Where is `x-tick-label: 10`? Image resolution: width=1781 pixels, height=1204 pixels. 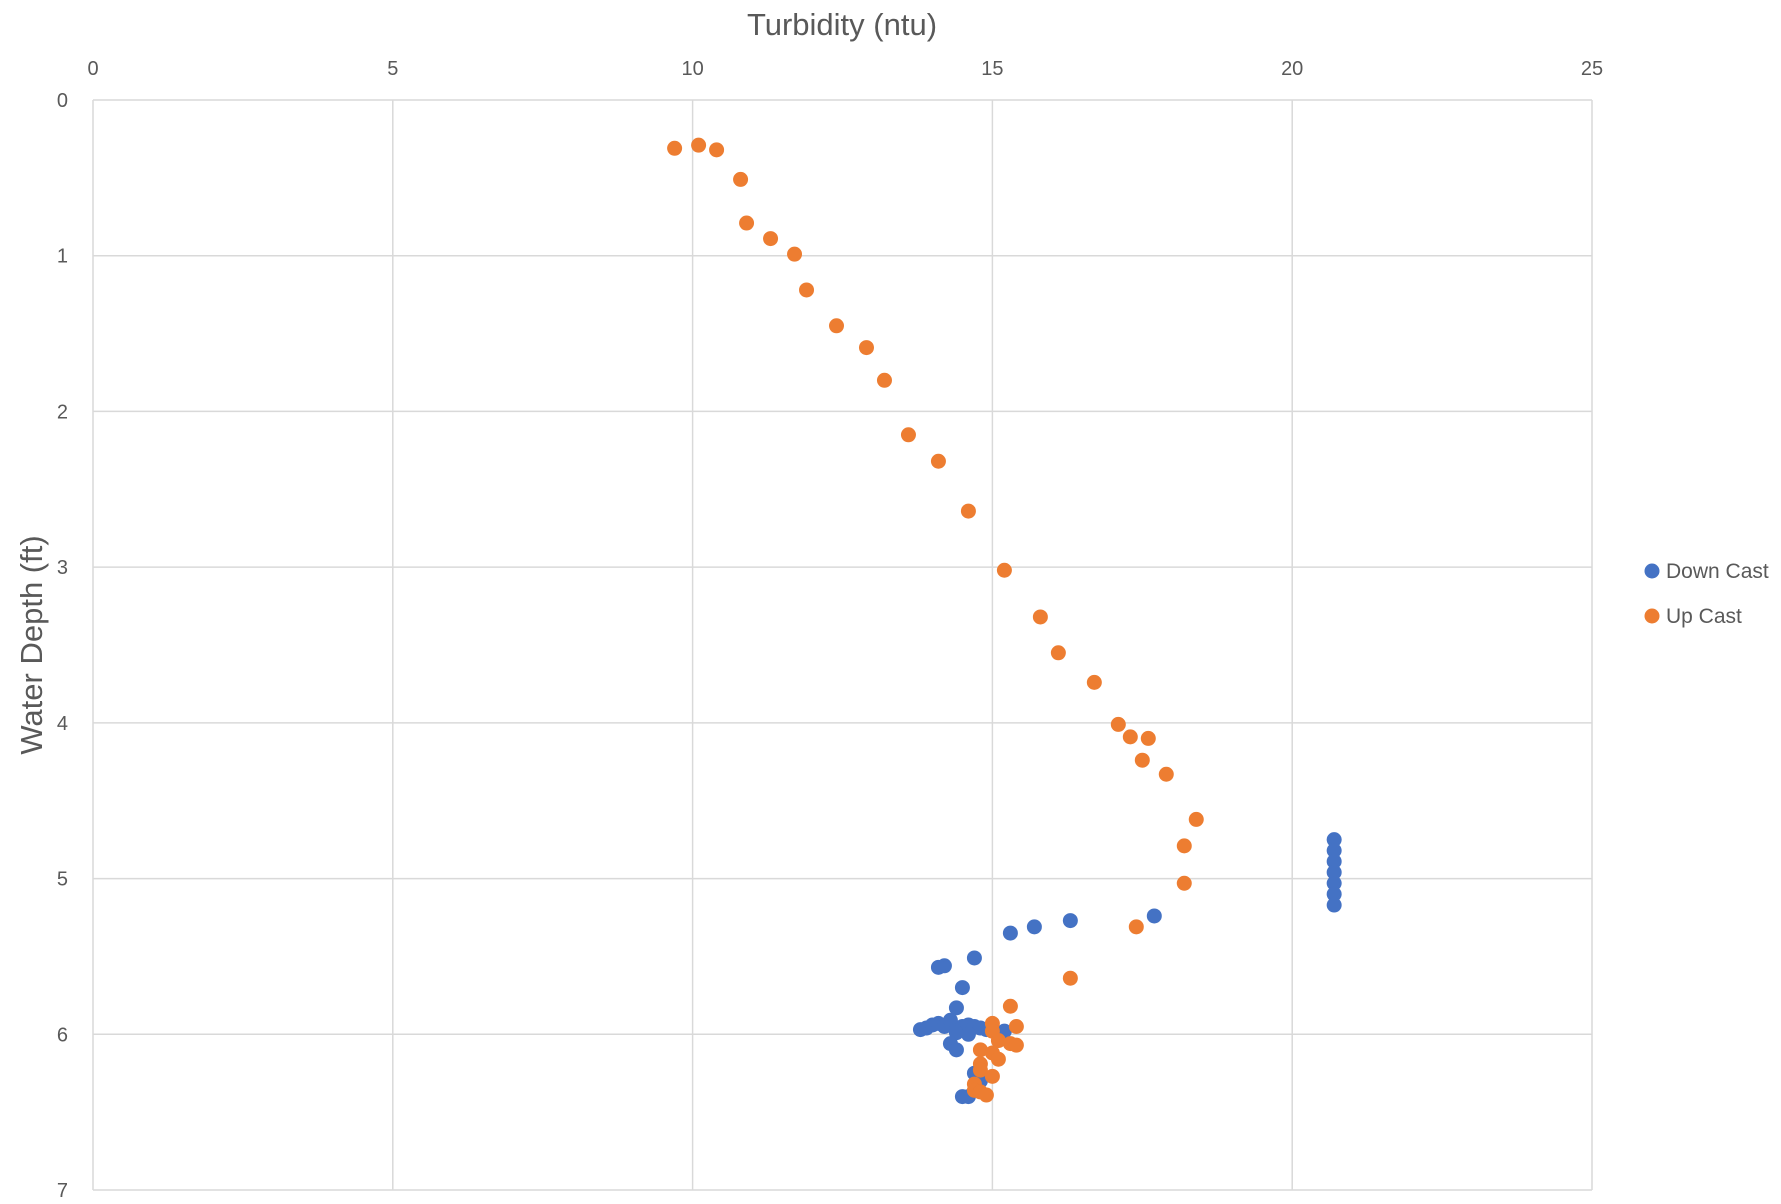
x-tick-label: 10 is located at coordinates (692, 69).